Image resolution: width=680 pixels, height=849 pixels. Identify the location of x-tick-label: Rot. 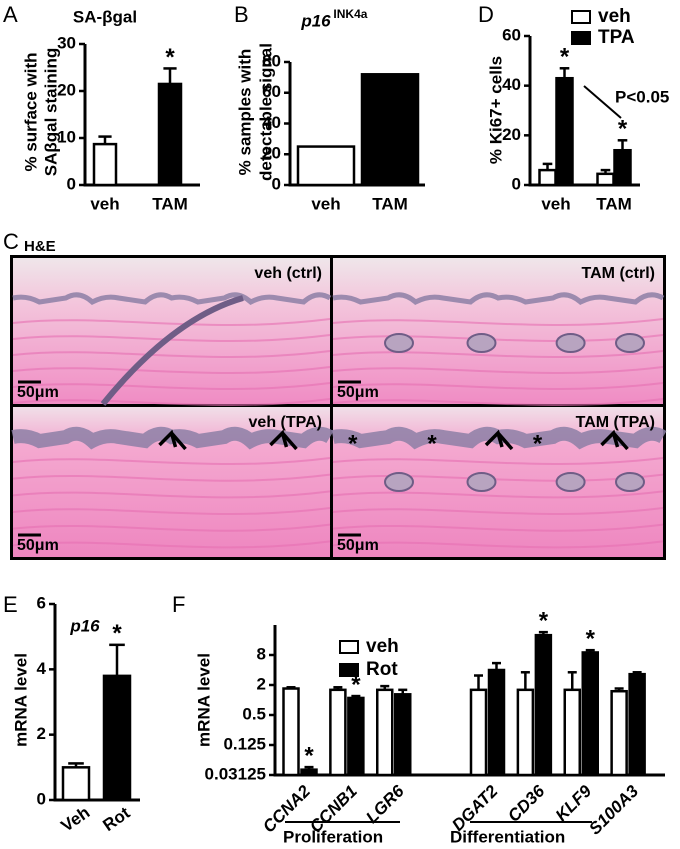
(116, 819).